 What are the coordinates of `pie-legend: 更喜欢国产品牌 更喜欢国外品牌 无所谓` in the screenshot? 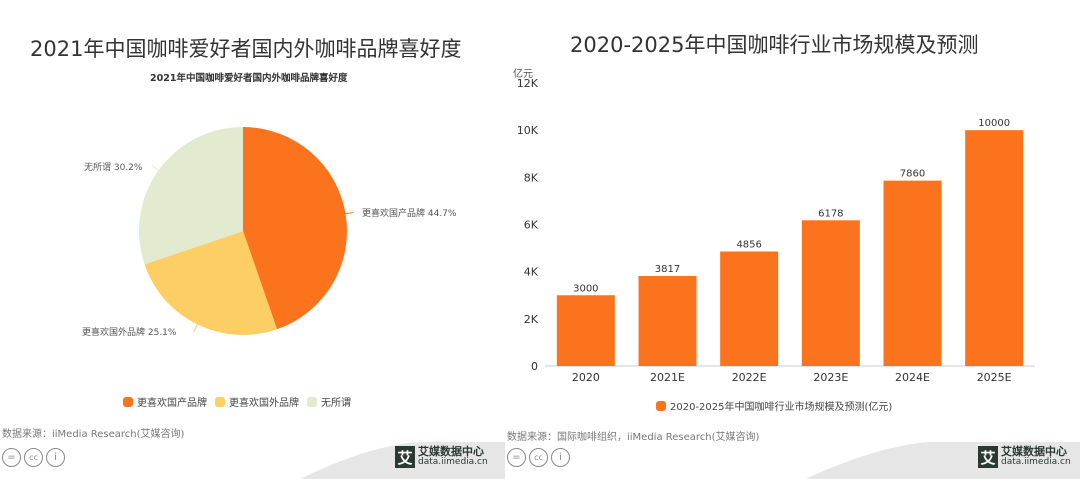 It's located at (237, 401).